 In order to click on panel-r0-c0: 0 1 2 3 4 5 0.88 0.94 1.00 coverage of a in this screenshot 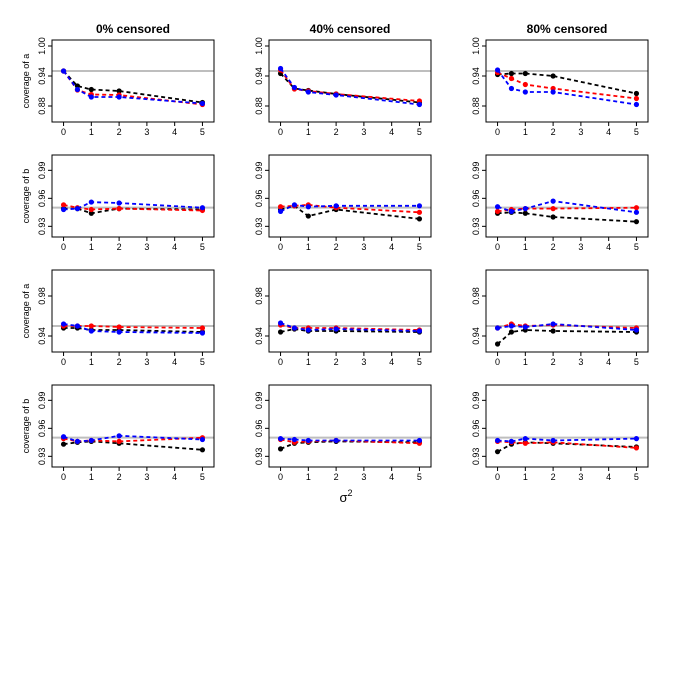, I will do `click(118, 87)`.